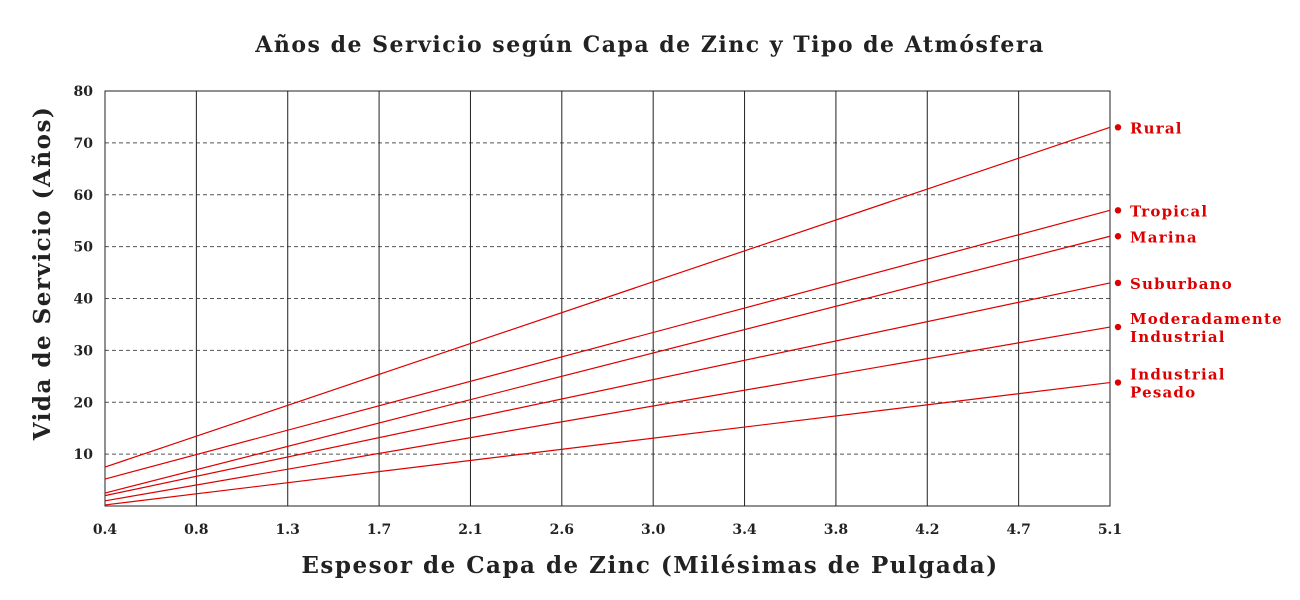  What do you see at coordinates (1156, 128) in the screenshot?
I see `series-label: Rural` at bounding box center [1156, 128].